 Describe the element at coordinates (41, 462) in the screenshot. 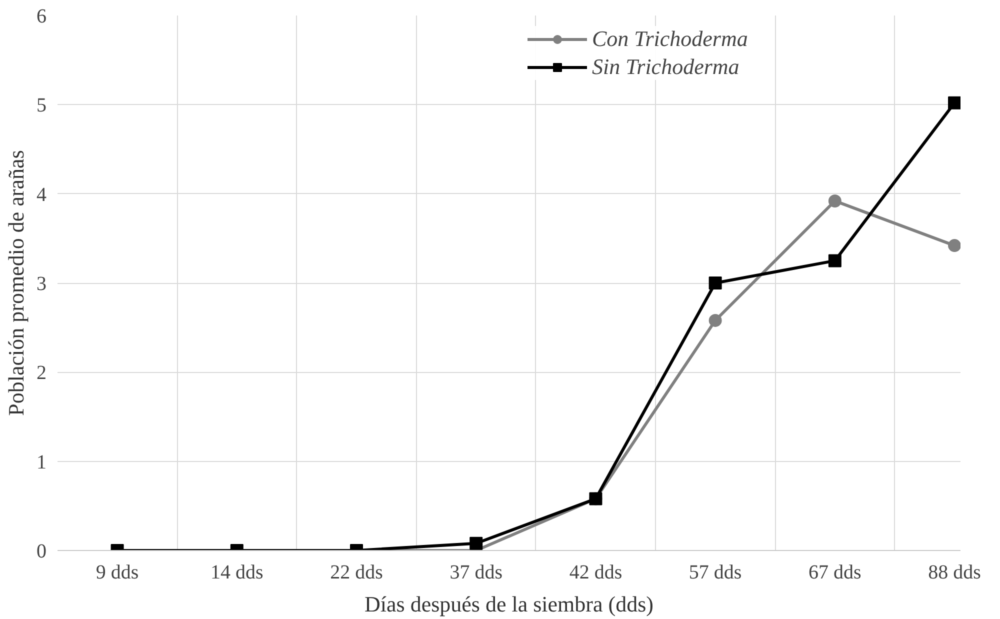

I see `y-tick-label: 1` at that location.